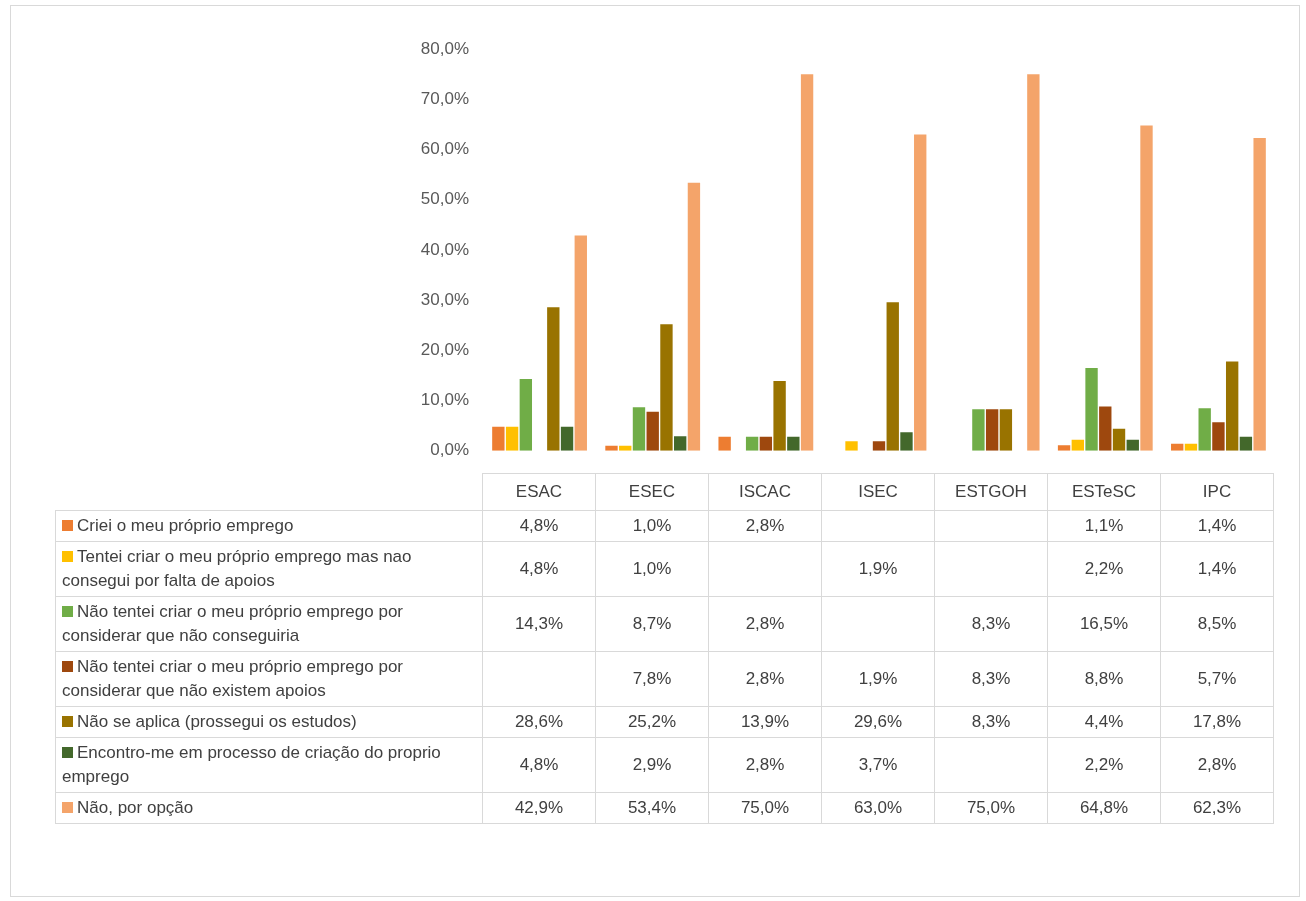 The image size is (1306, 901). What do you see at coordinates (269, 765) in the screenshot?
I see `legend-label: Encontro-me em processo de criação do proprio emprego` at bounding box center [269, 765].